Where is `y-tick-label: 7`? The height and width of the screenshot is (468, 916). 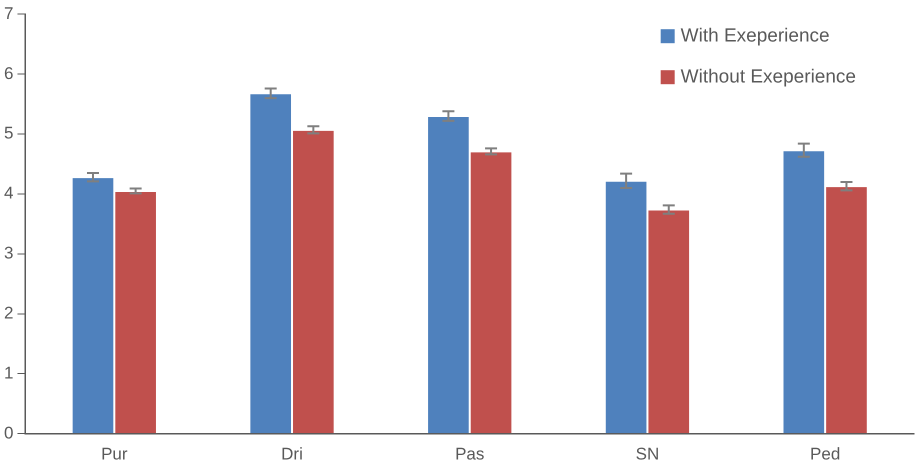
y-tick-label: 7 is located at coordinates (9, 13).